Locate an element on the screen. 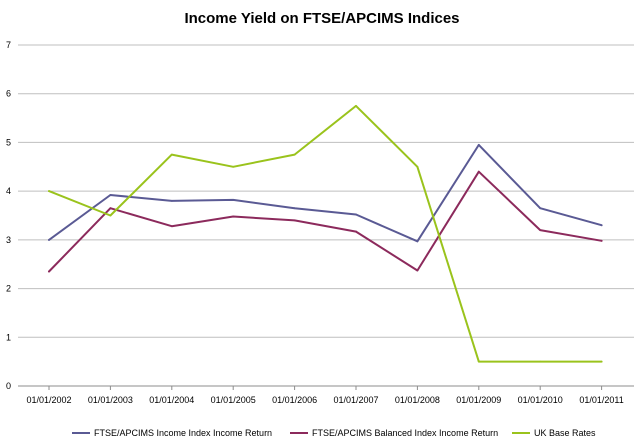  legend-label-2: FTSE/APCIMS Balanced Index Income Return is located at coordinates (405, 433).